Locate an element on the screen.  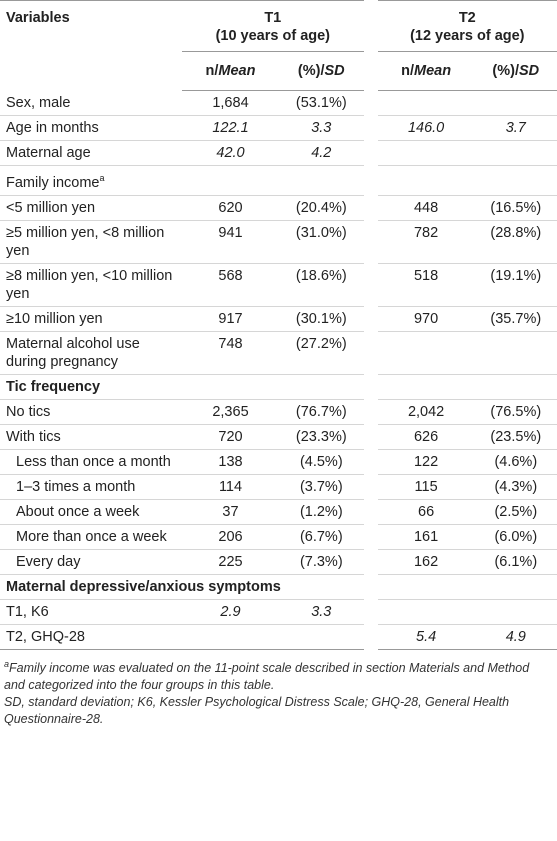
table-row: About once a week 37 (1.2%) 66 (2.5%) is located at coordinates (278, 512).